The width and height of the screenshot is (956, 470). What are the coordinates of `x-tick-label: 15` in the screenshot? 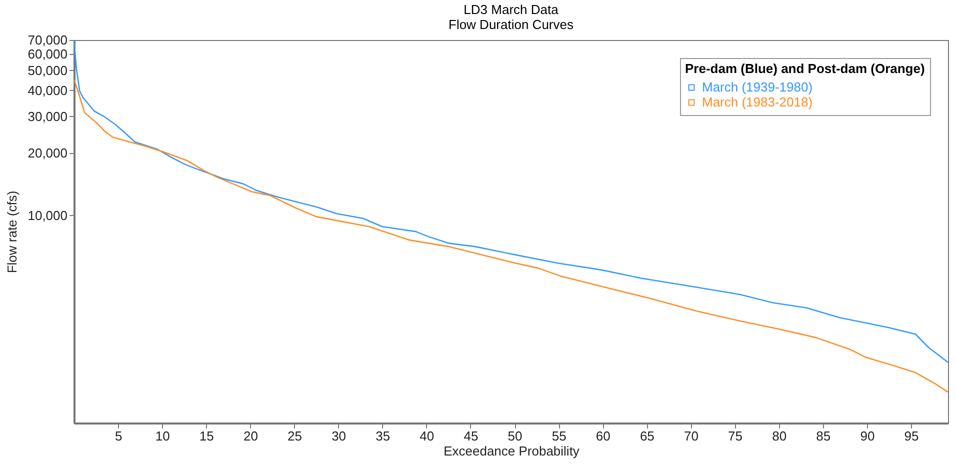 It's located at (206, 436).